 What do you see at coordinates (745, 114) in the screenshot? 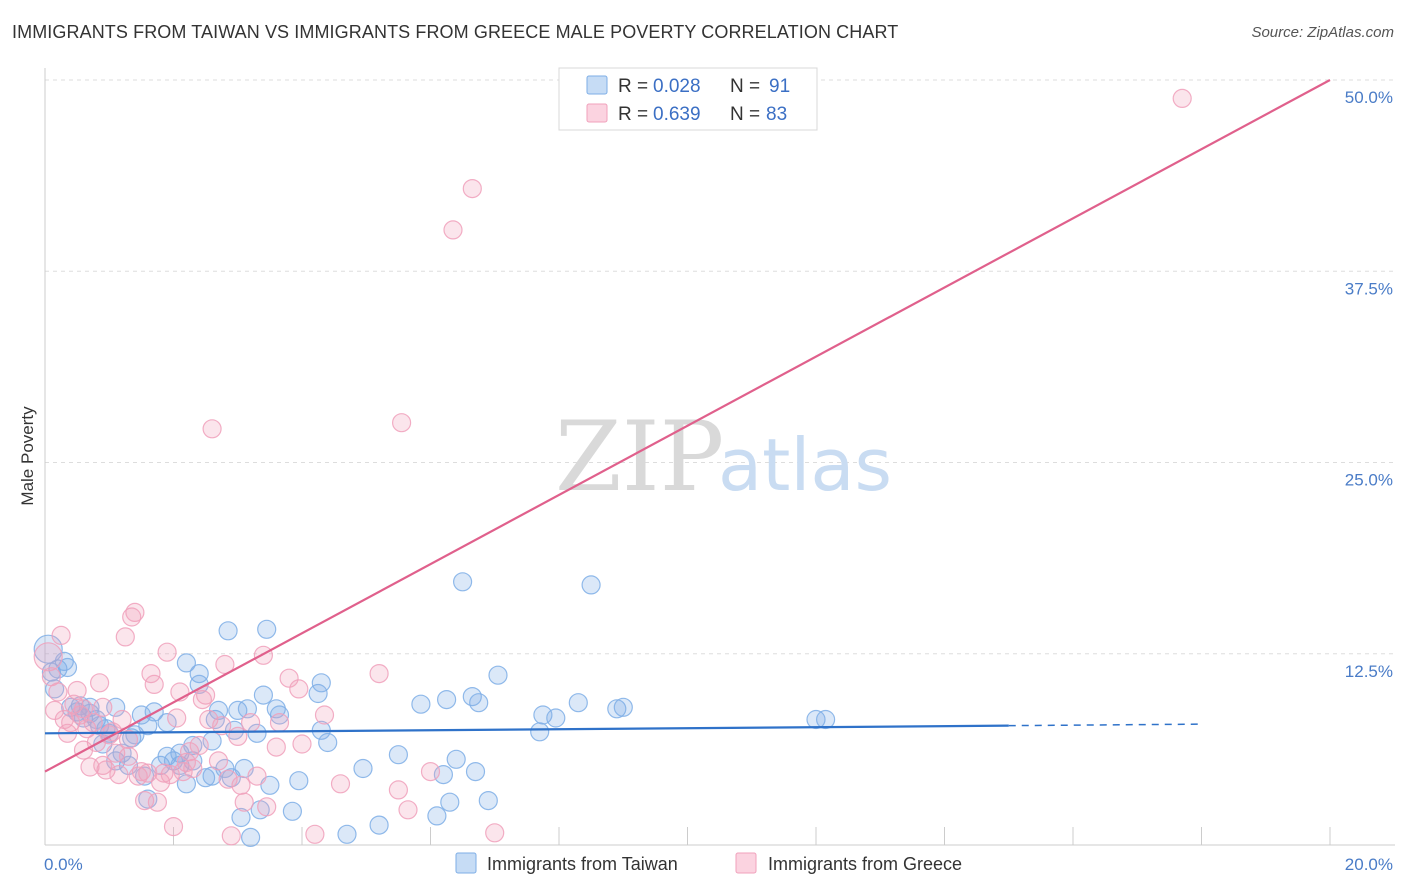
I see `legend-n-label-greece: N =` at bounding box center [745, 114].